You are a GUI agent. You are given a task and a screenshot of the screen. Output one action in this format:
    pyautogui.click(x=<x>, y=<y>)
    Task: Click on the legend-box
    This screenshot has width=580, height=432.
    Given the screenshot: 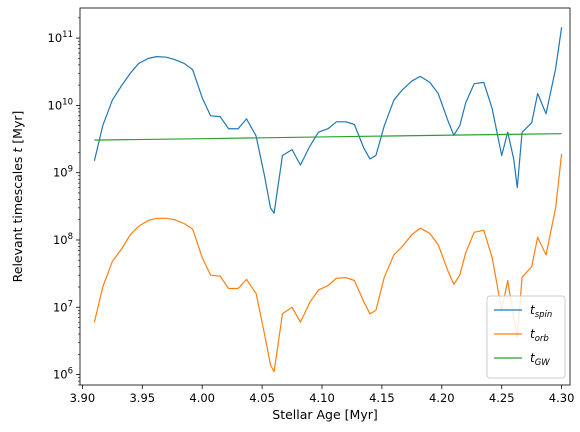 What is the action you would take?
    pyautogui.click(x=526, y=337)
    